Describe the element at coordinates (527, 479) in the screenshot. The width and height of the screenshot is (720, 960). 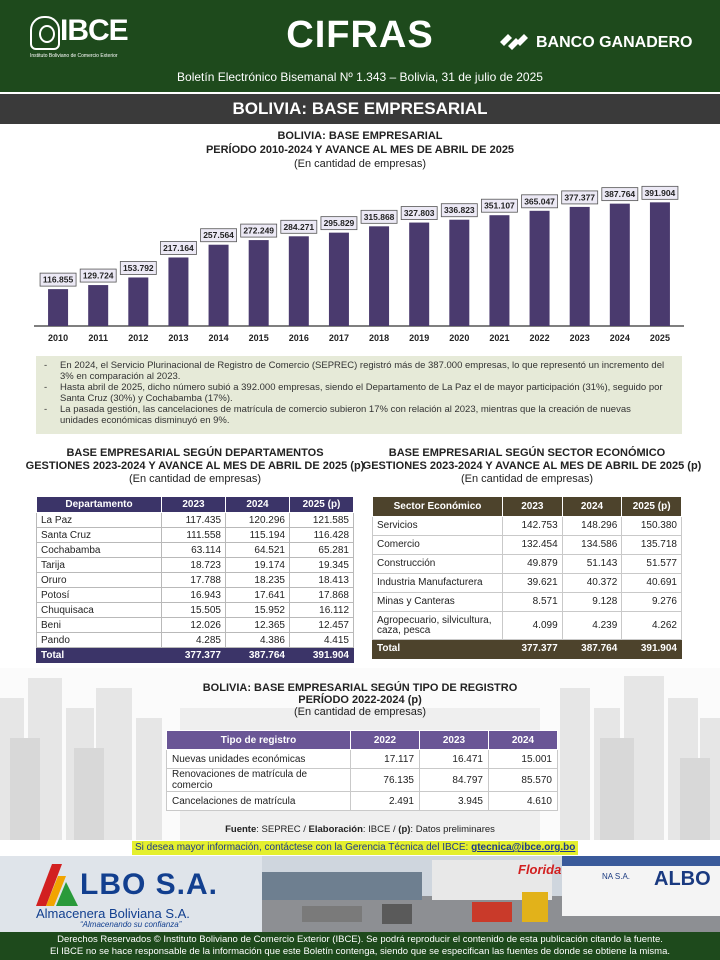
I see `sector-table-subtitle: (En cantidad de empresas)` at that location.